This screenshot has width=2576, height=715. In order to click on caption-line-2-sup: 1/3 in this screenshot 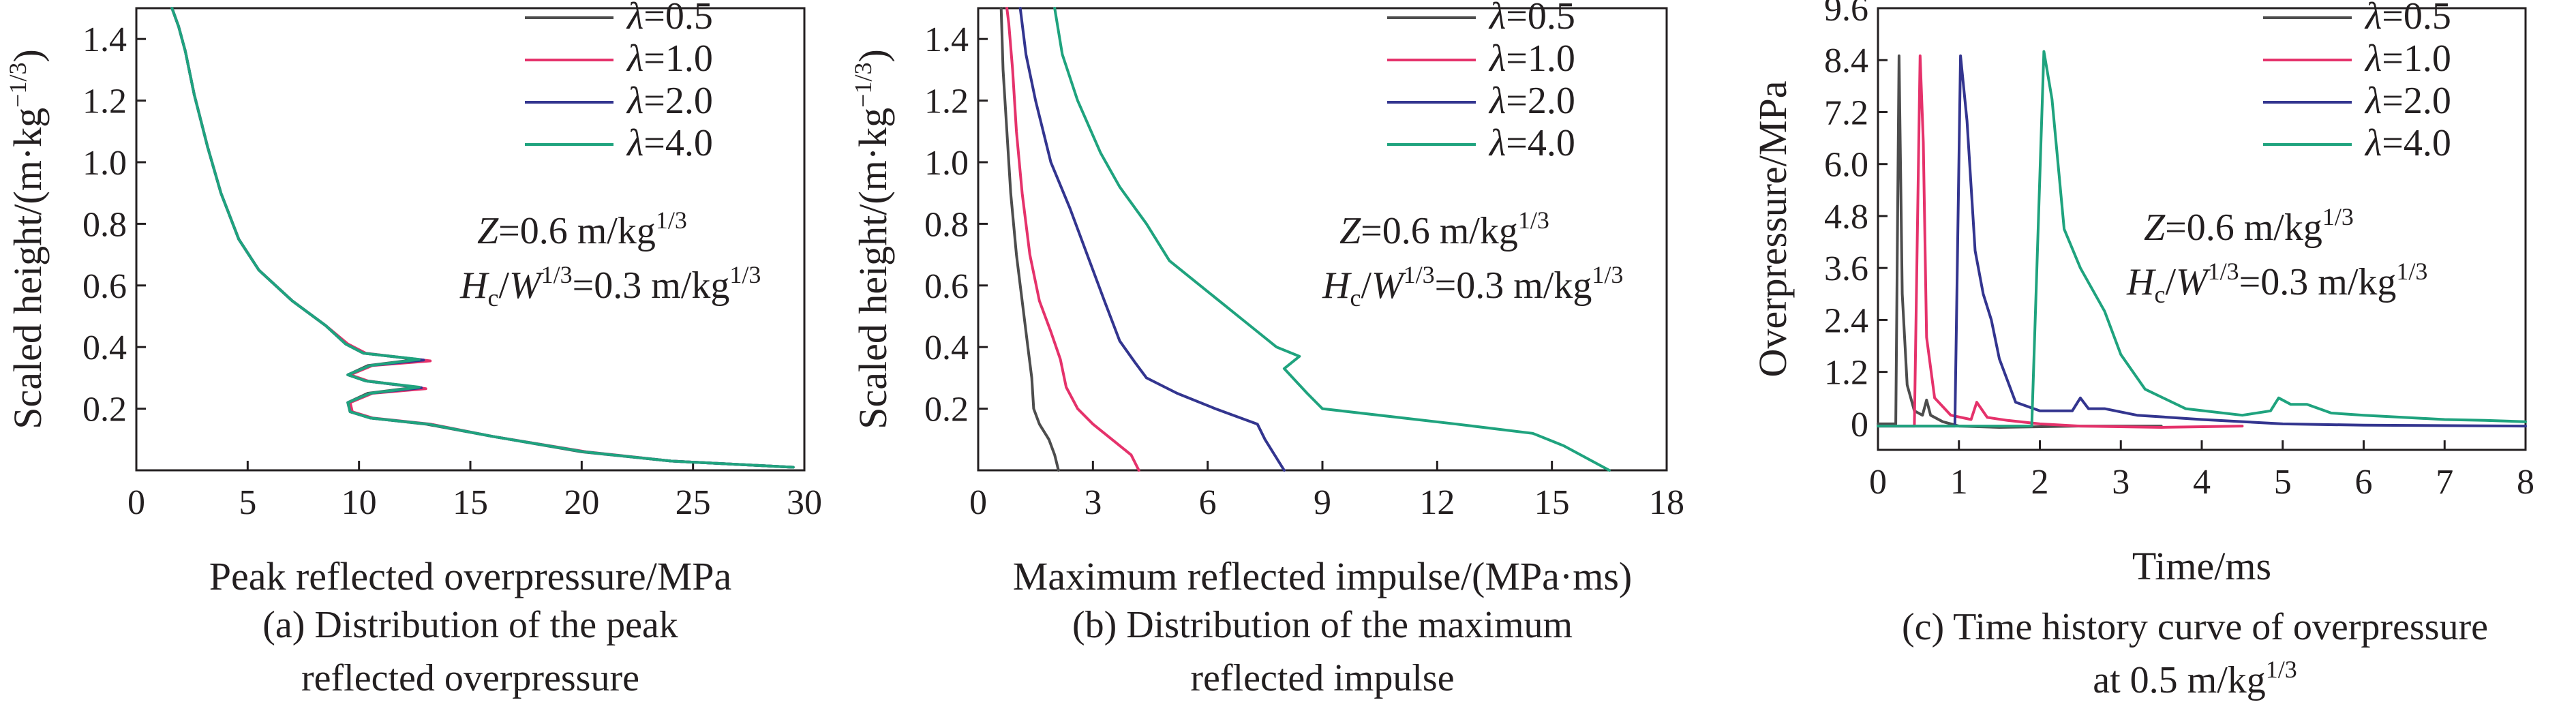, I will do `click(2282, 669)`.